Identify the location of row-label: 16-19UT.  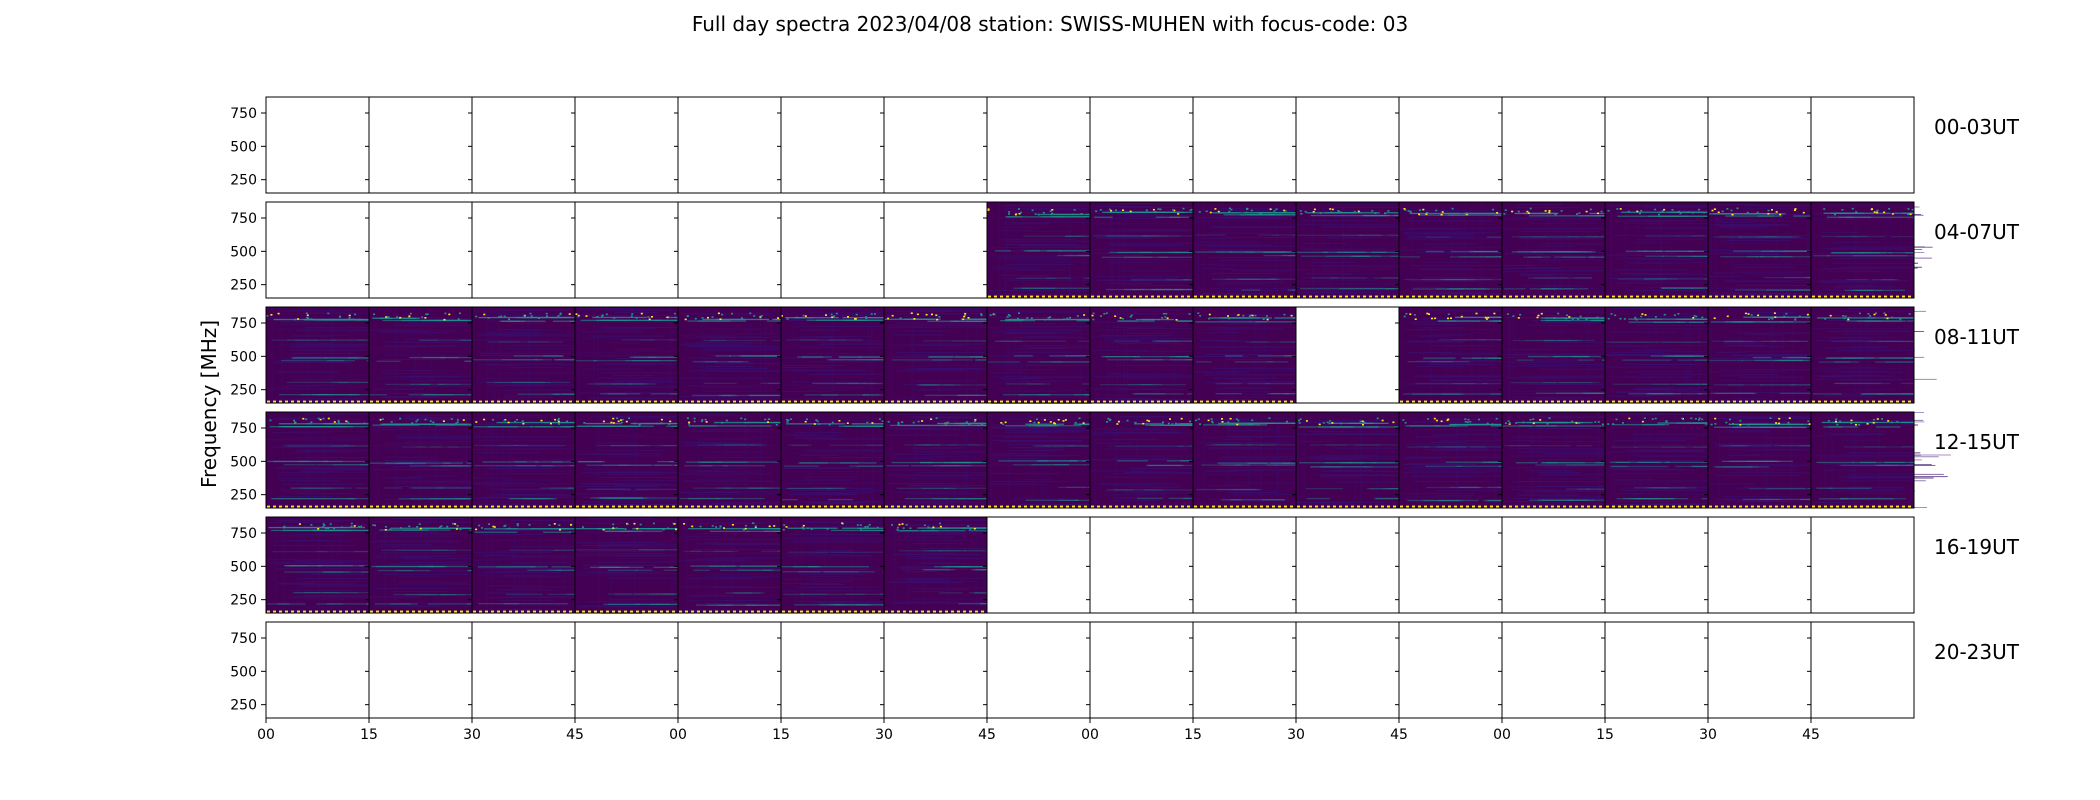
(1977, 547).